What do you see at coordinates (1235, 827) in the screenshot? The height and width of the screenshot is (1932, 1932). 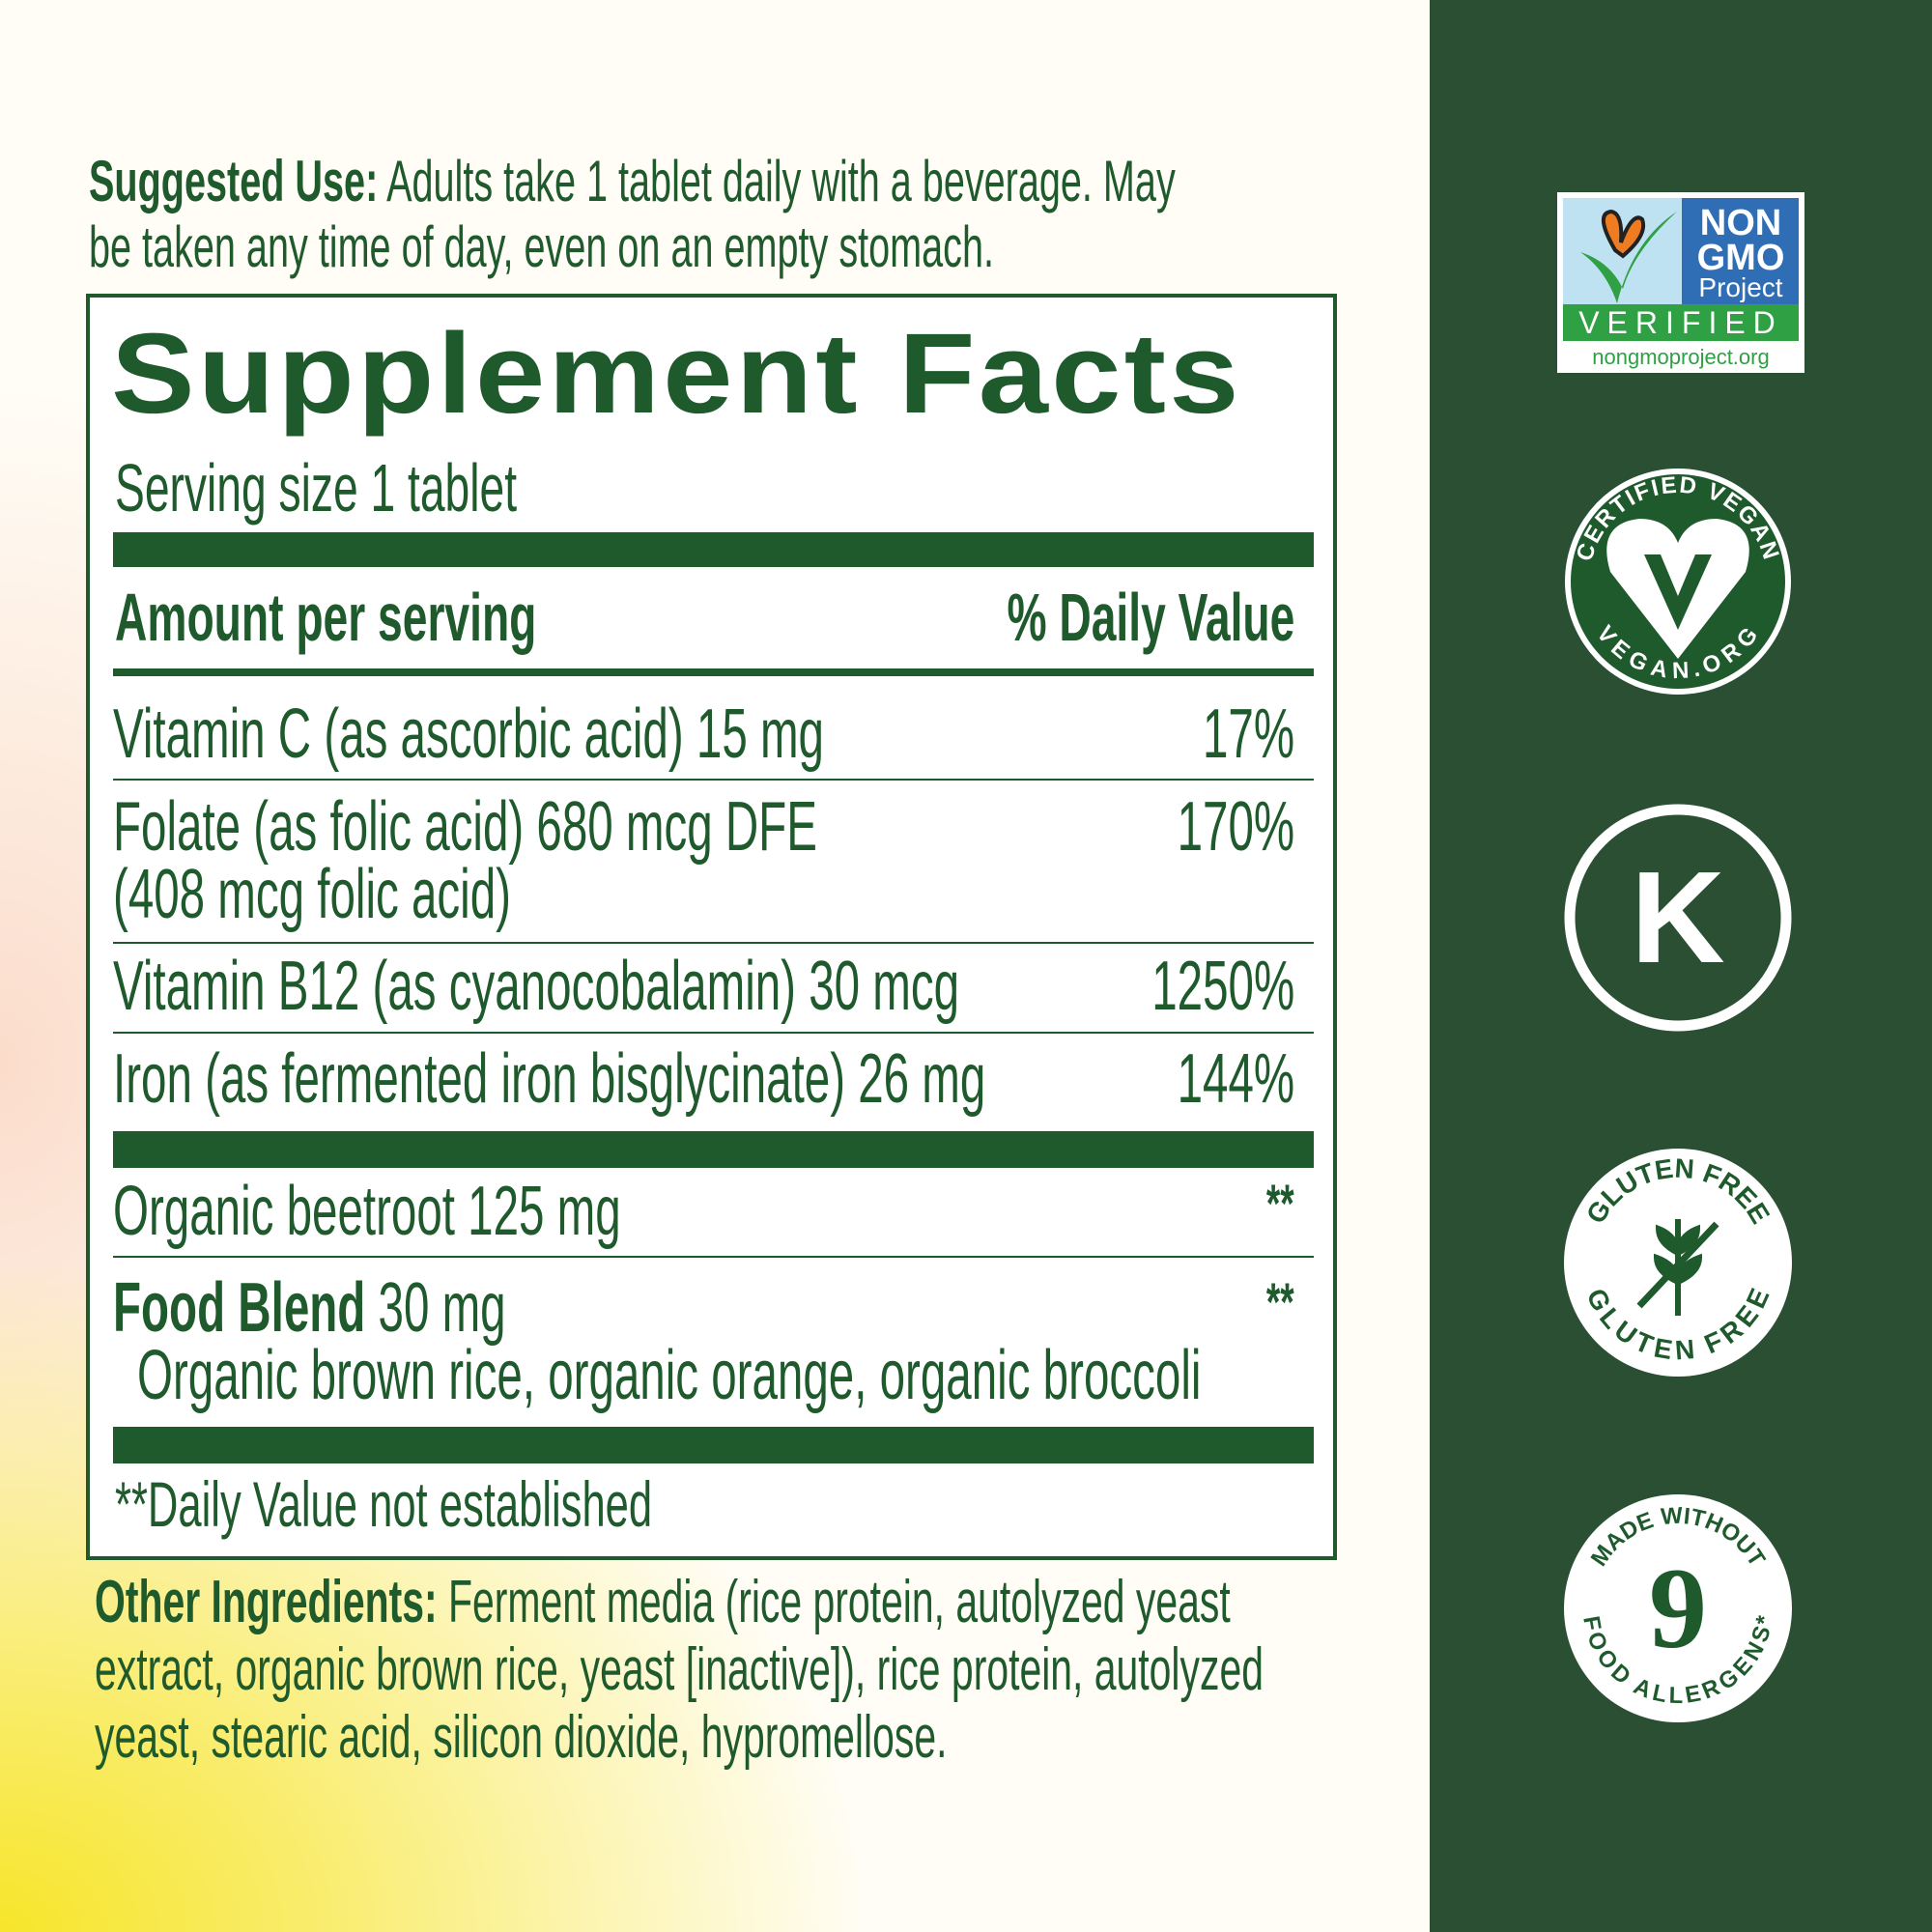 I see `nutrient-dv: 170%` at bounding box center [1235, 827].